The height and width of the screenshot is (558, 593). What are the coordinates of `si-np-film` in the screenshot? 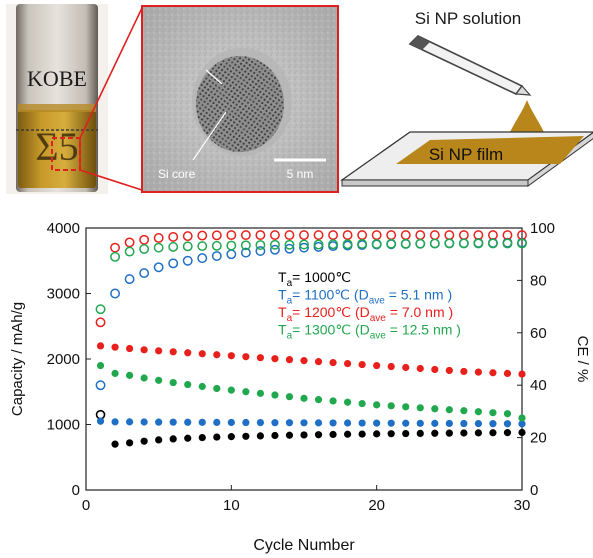 It's located at (490, 150).